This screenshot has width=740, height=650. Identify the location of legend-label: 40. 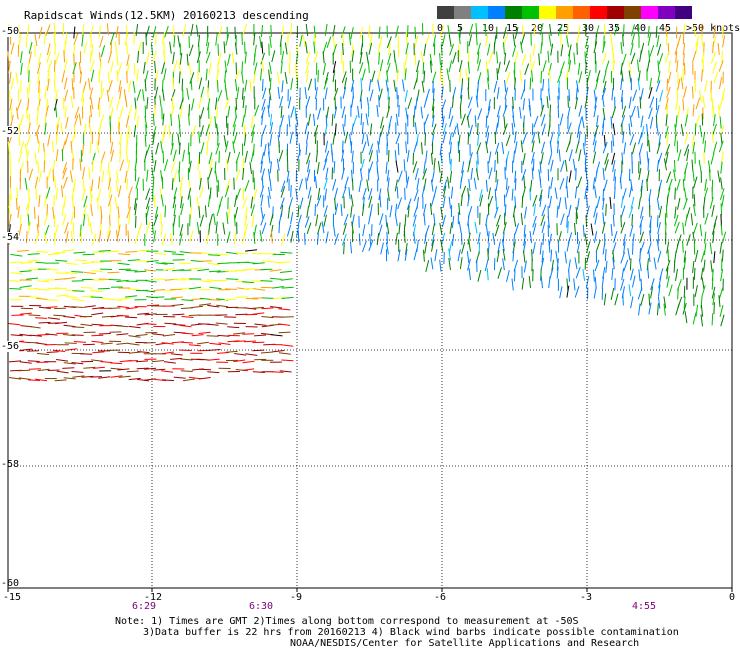
(640, 28).